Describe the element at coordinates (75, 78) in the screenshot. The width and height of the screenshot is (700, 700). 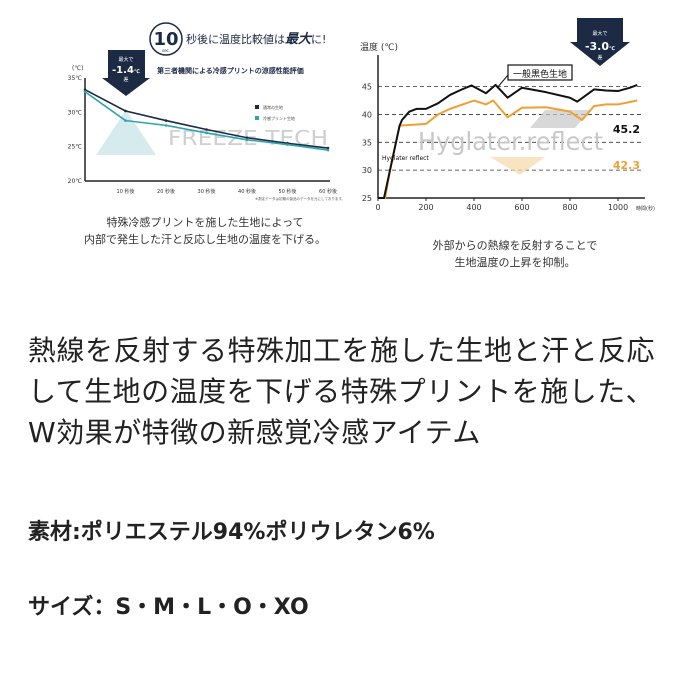
I see `y-tick-label: 35℃` at that location.